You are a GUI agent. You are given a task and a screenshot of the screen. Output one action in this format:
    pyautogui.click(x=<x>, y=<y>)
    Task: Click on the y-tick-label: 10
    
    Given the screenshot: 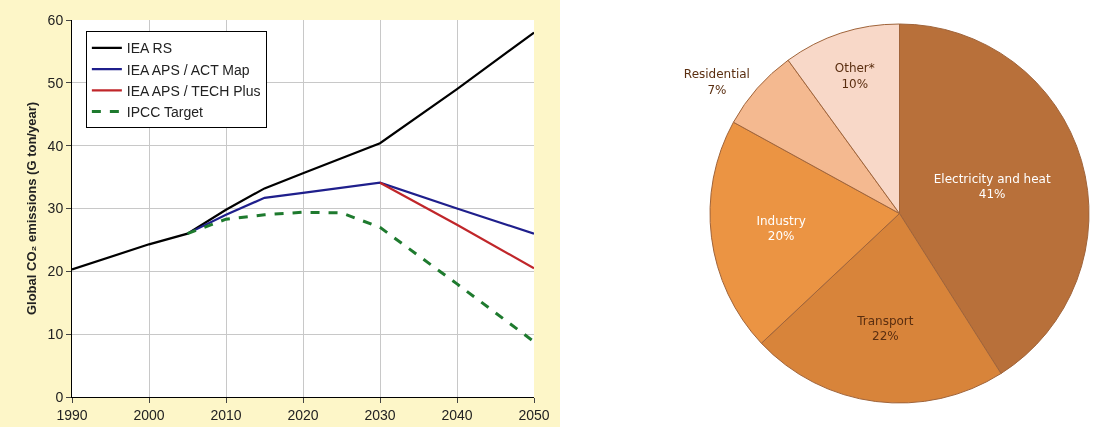 What is the action you would take?
    pyautogui.click(x=55, y=334)
    